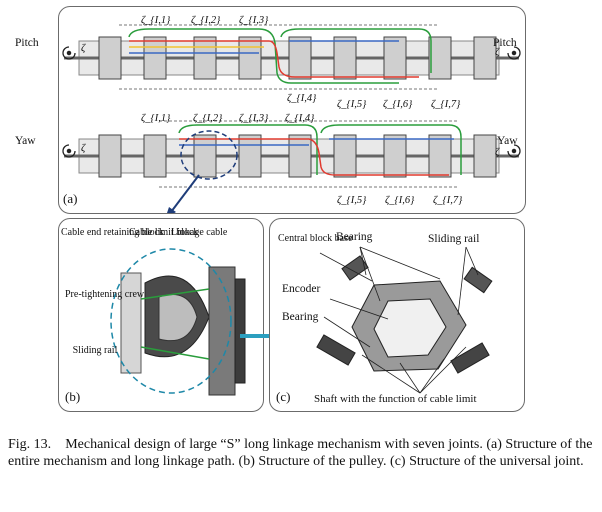 The width and height of the screenshot is (602, 512). Describe the element at coordinates (254, 118) in the screenshot. I see `zeta-mid2-3: ζ_{I,3}` at that location.